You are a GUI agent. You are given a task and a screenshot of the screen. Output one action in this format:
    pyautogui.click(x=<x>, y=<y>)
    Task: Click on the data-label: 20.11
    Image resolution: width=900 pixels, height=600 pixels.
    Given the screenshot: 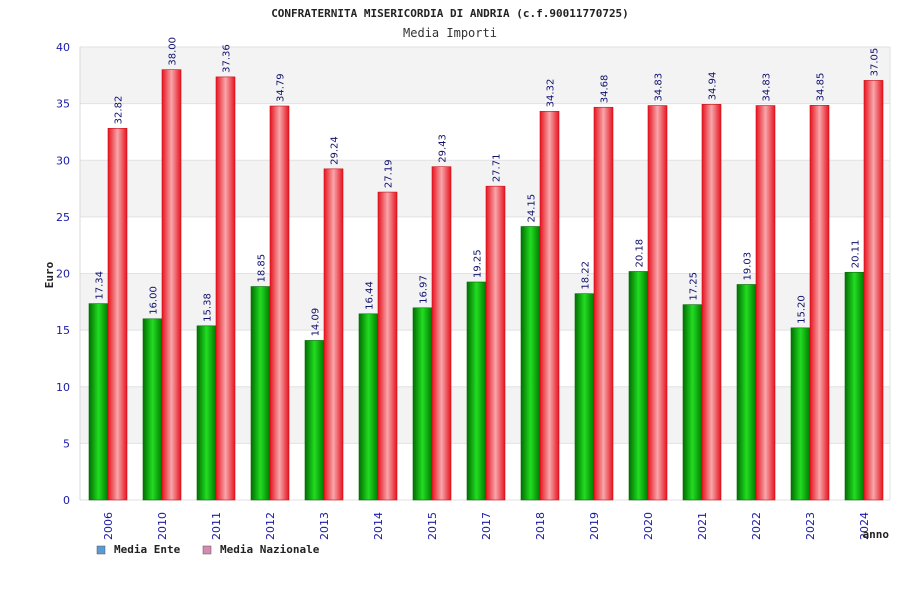 What is the action you would take?
    pyautogui.click(x=856, y=254)
    